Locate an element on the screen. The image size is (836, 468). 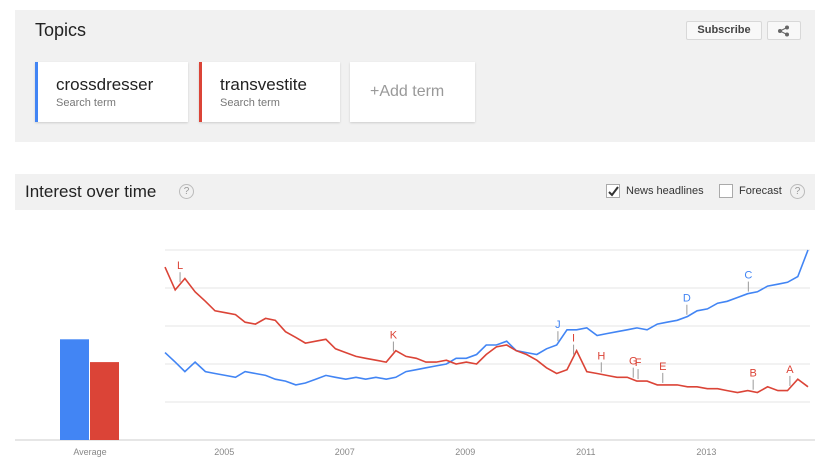
annotation-label: L is located at coordinates (180, 266).